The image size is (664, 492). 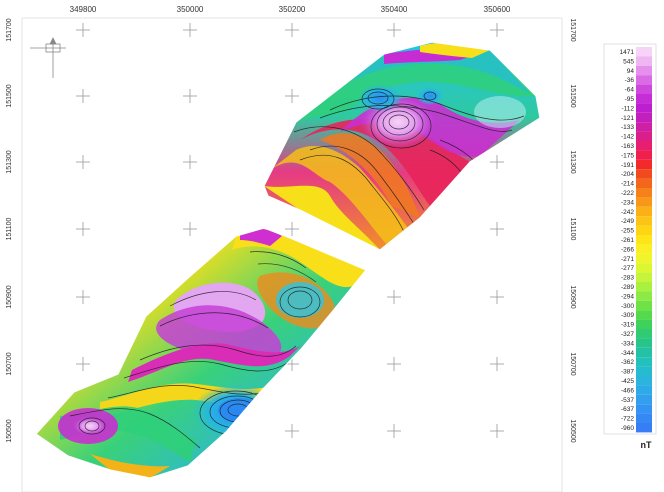 What do you see at coordinates (630, 90) in the screenshot?
I see `legend-value-label: -64` at bounding box center [630, 90].